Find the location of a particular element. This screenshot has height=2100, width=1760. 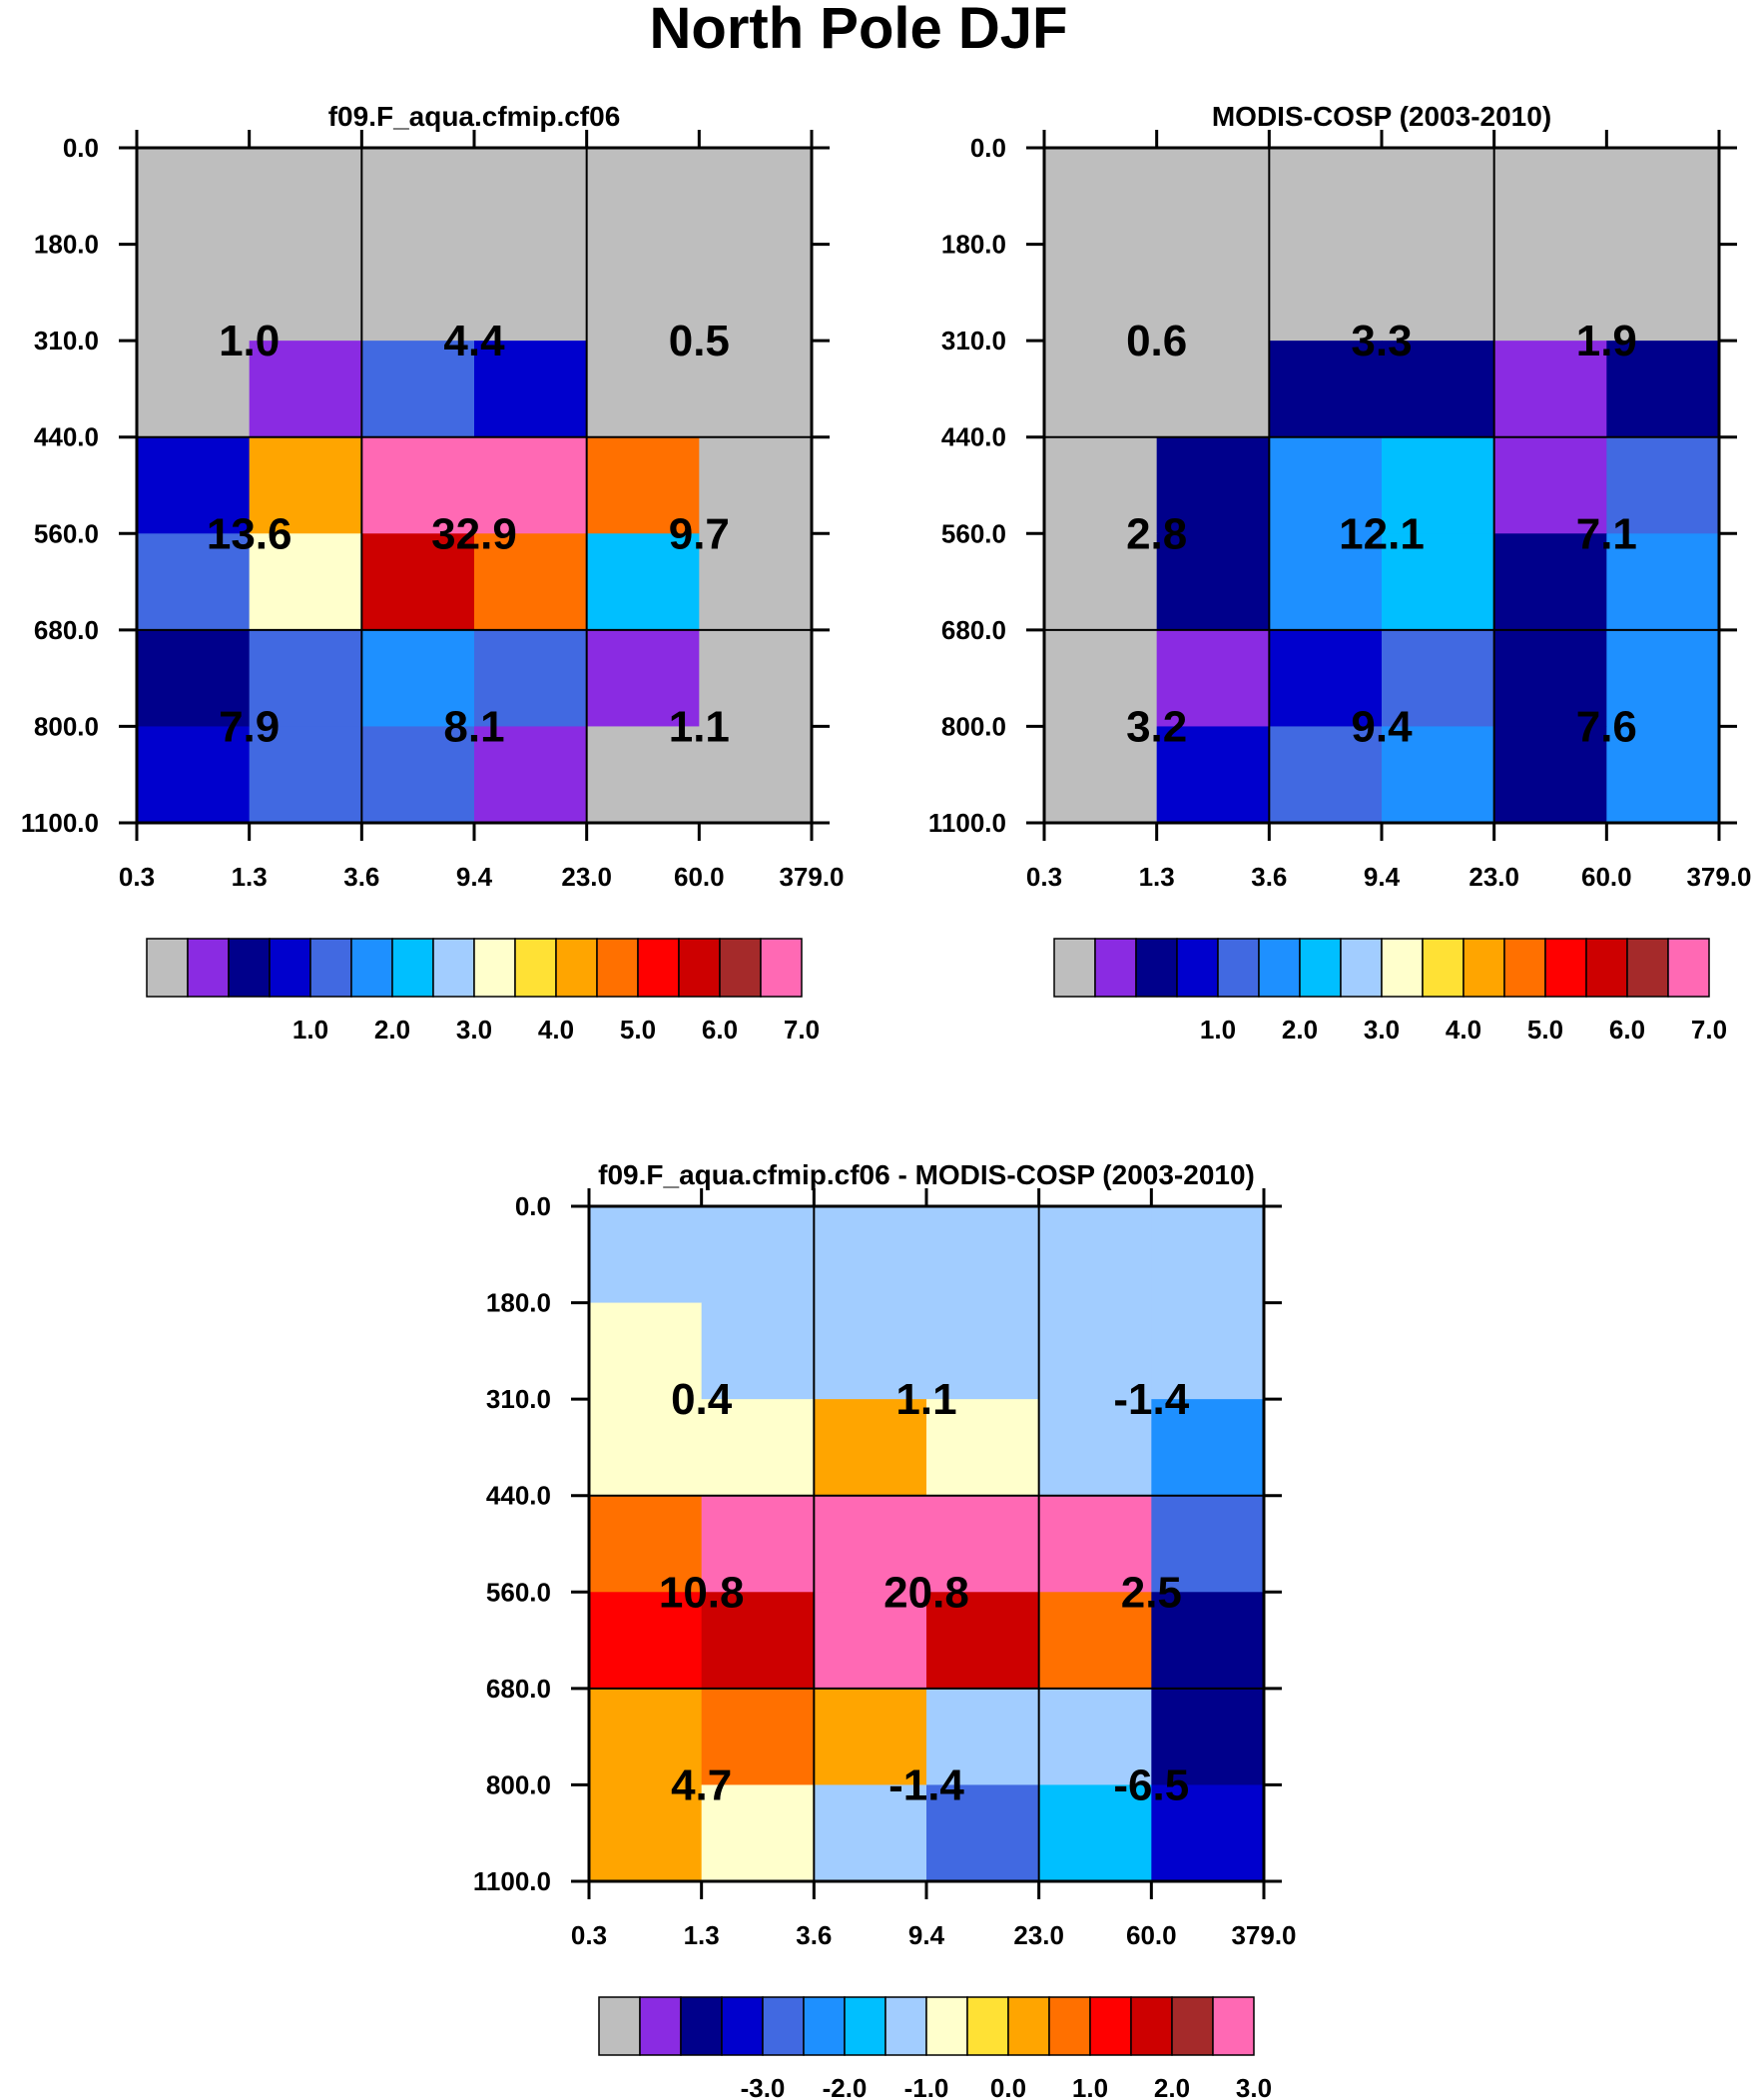

colorbar-label: 4.0 is located at coordinates (1463, 1030).